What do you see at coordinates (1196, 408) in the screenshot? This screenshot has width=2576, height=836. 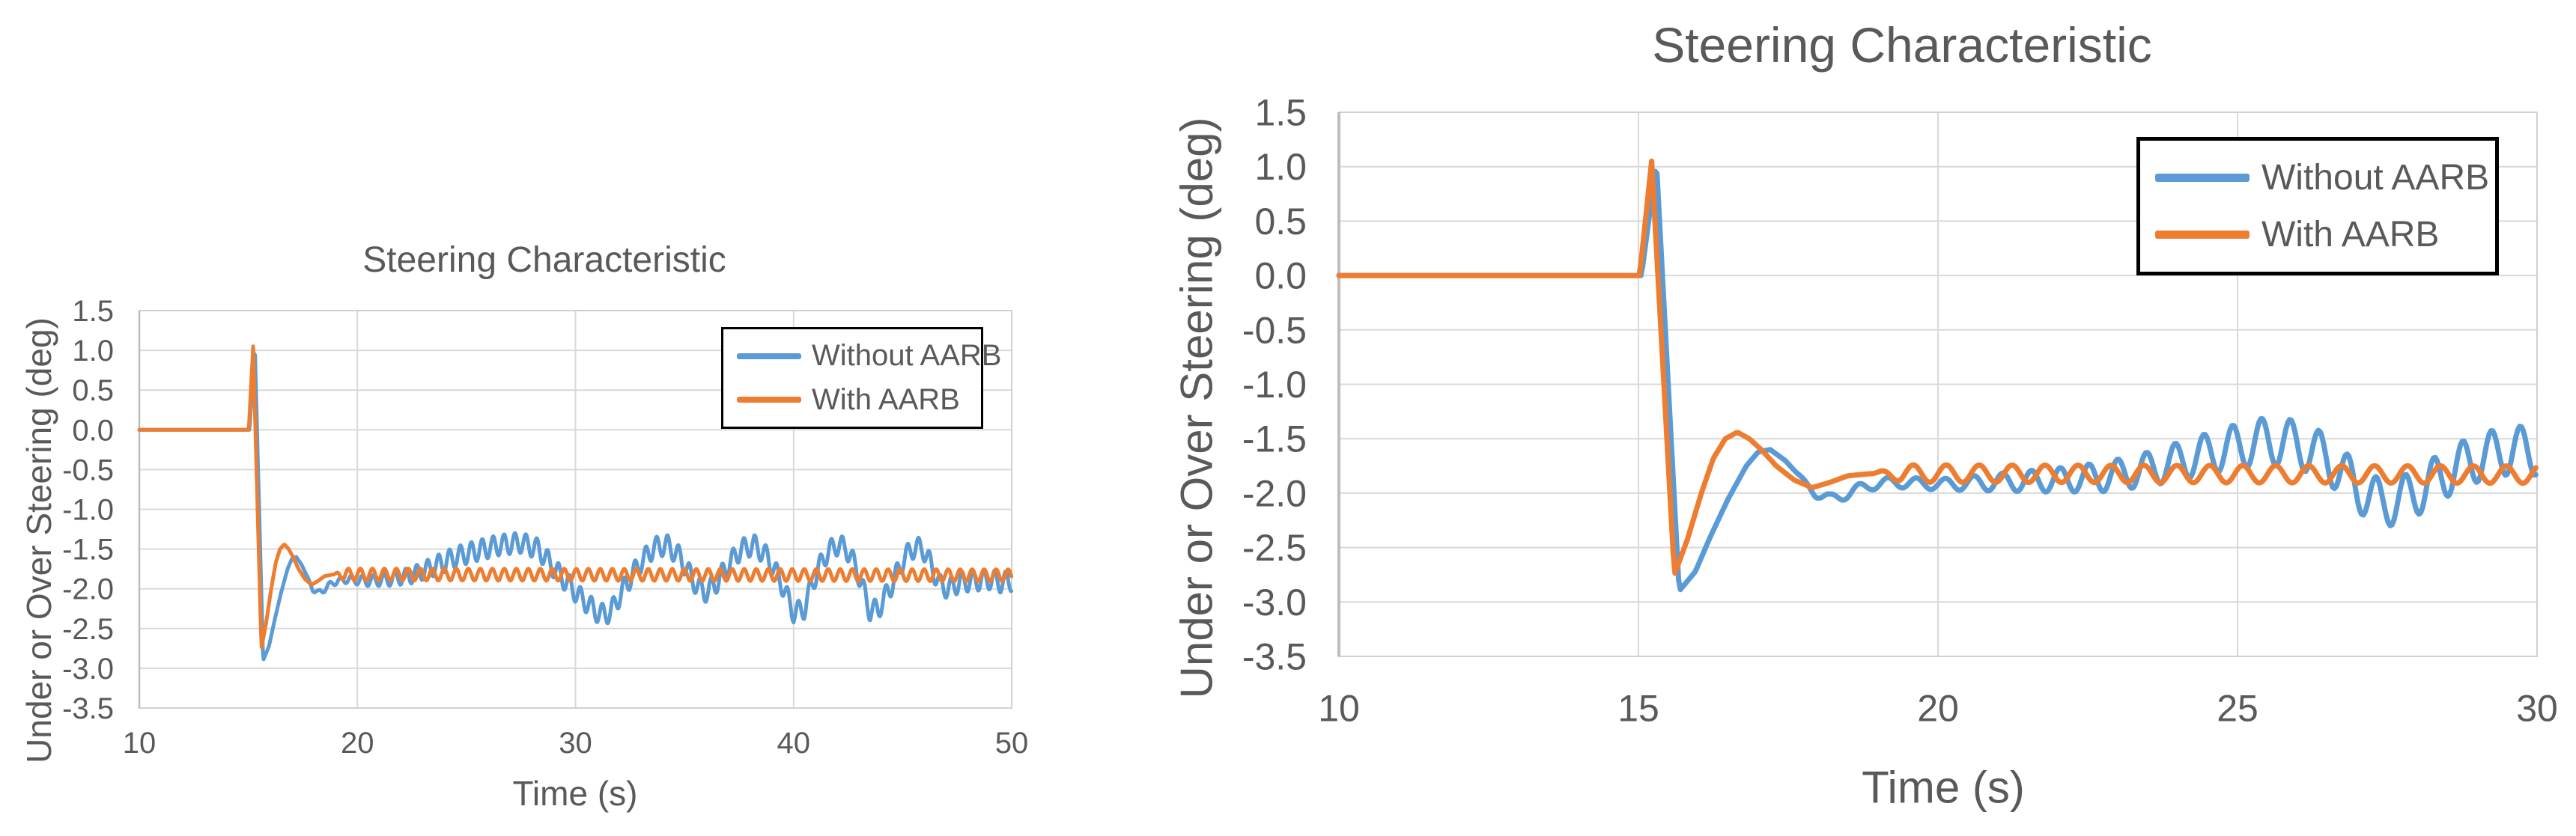 I see `right-y-axis-label: Under or Over Steering (deg)` at bounding box center [1196, 408].